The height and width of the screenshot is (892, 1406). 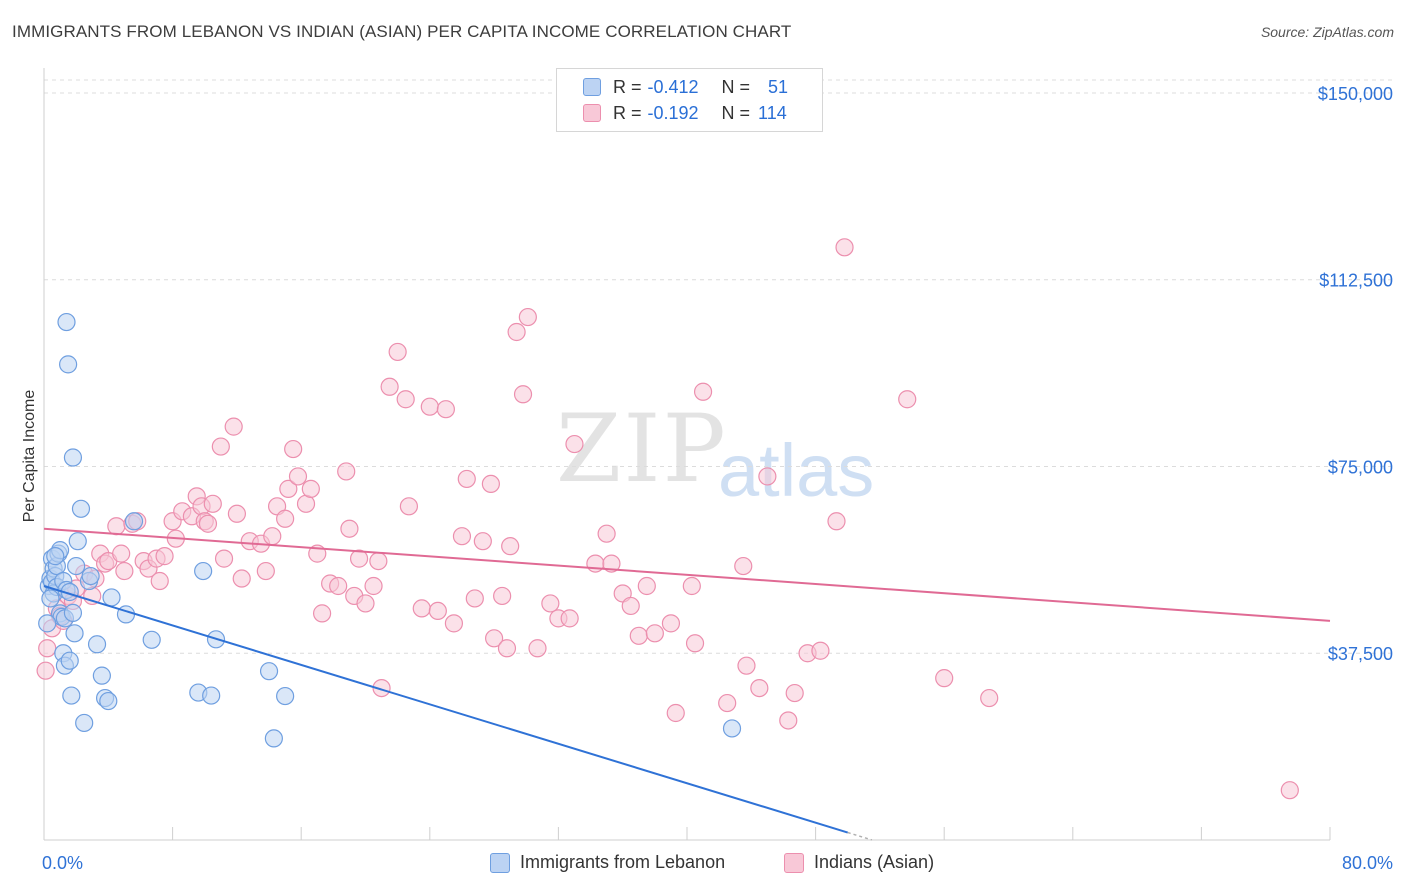 I want to click on y-tick-label: $75,000, so click(x=1360, y=467).